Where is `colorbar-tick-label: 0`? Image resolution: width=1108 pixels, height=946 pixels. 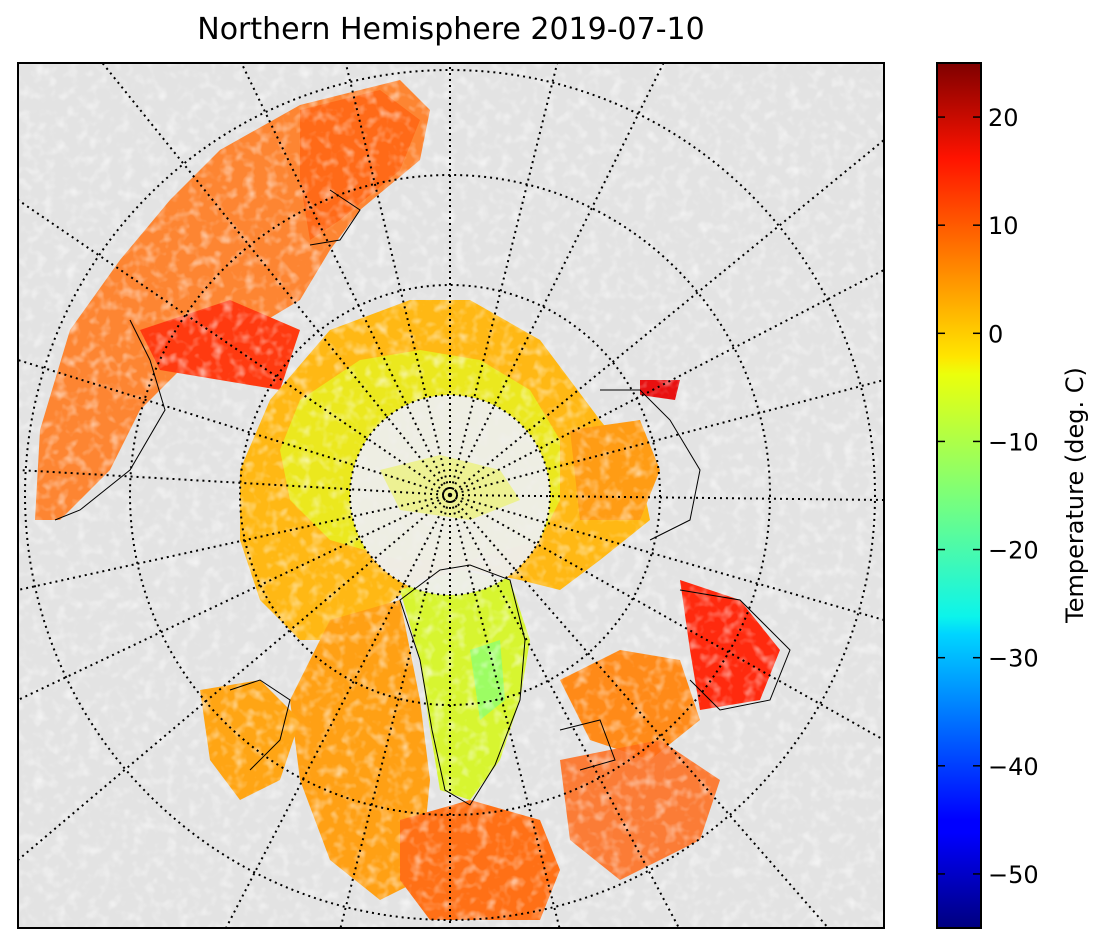
colorbar-tick-label: 0 is located at coordinates (995, 334).